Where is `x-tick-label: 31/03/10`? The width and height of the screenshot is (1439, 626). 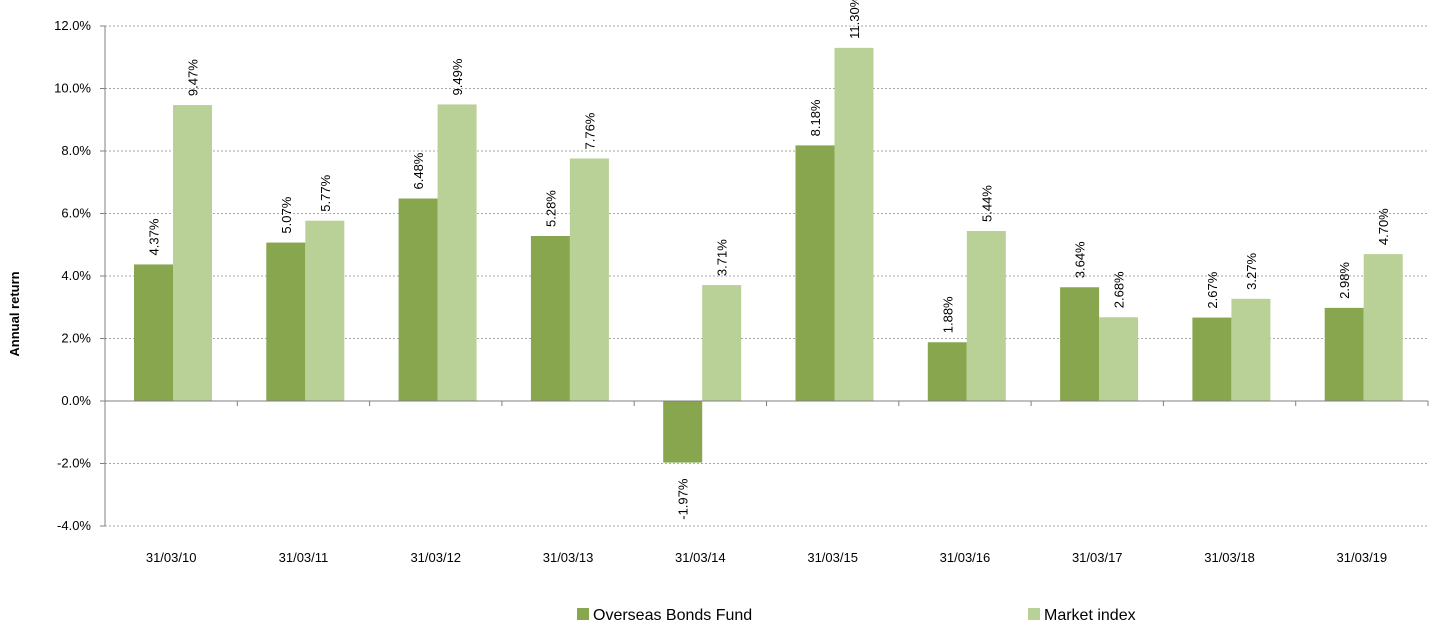
x-tick-label: 31/03/10 is located at coordinates (171, 557).